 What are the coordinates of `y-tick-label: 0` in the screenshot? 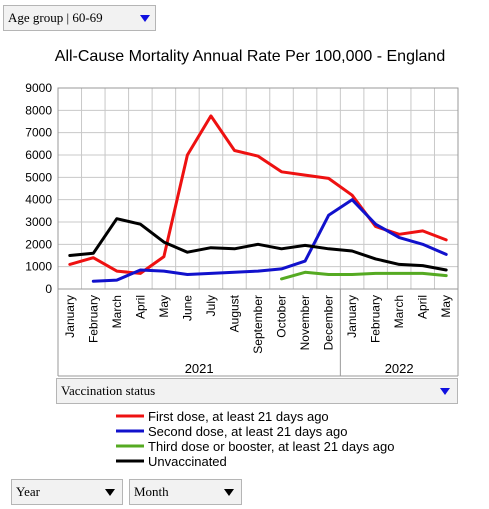 It's located at (48, 289).